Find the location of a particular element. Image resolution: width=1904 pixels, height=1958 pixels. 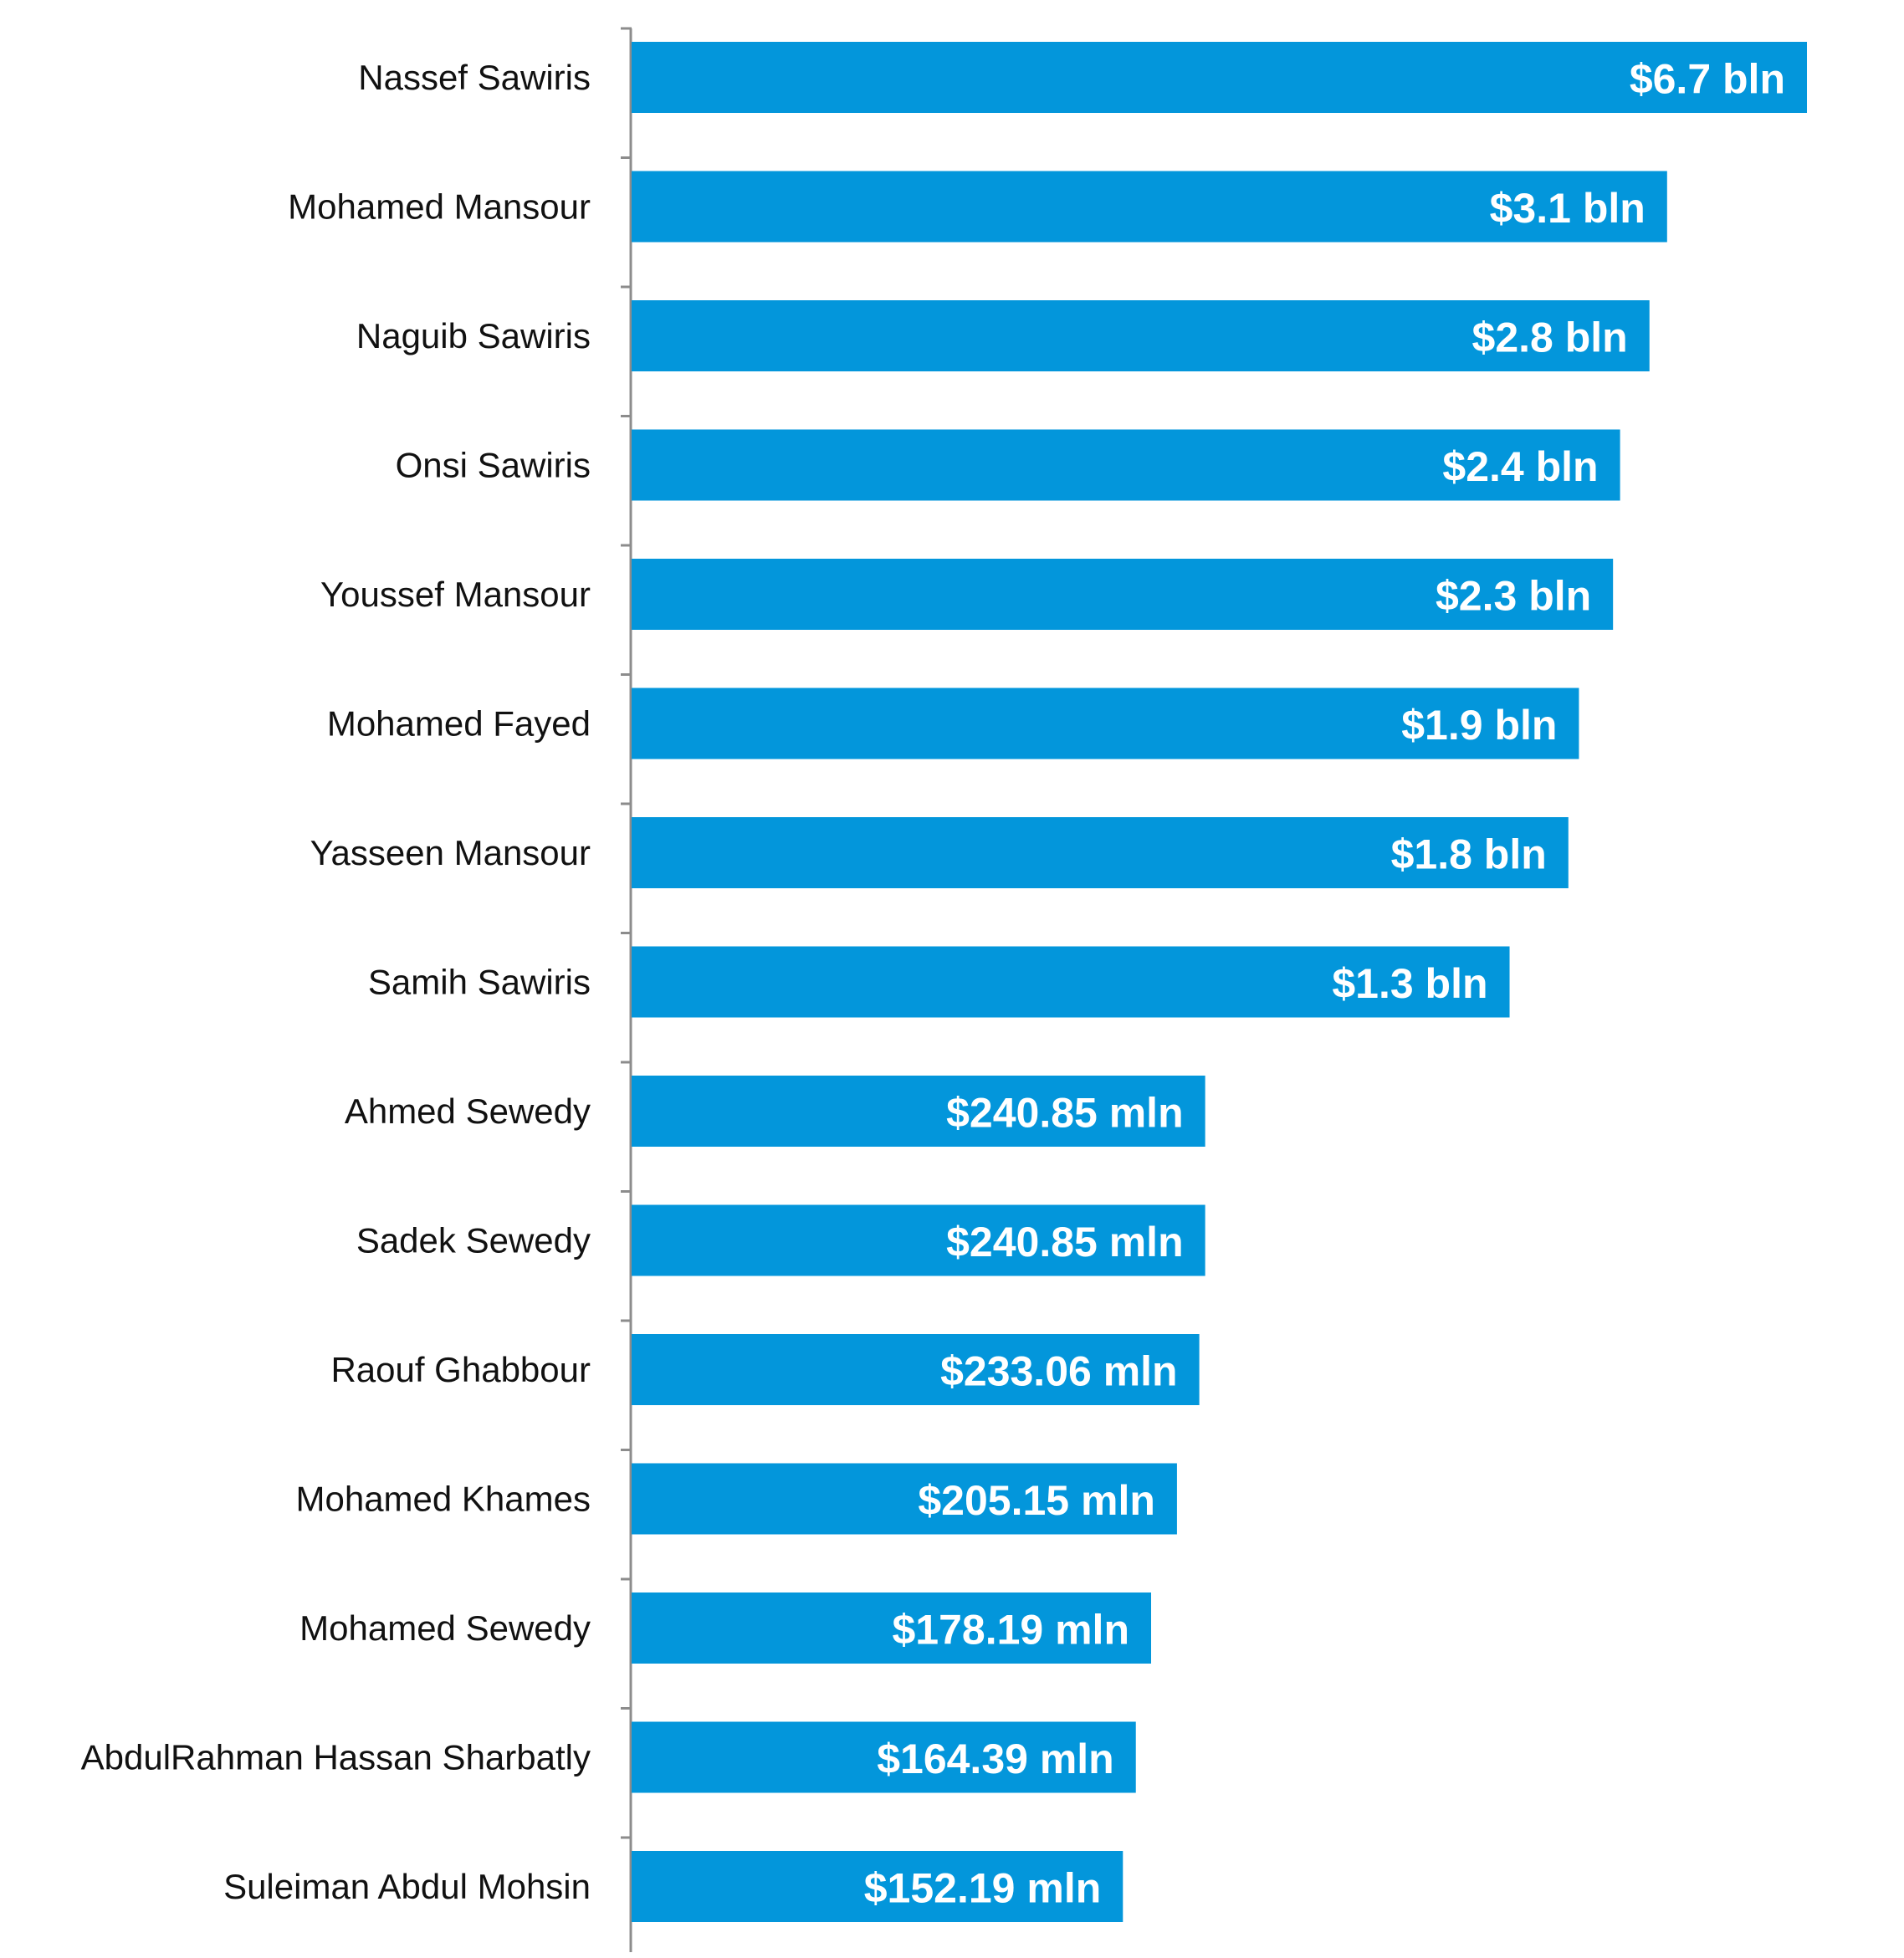

category-label: Mohamed Khames is located at coordinates (443, 1499).